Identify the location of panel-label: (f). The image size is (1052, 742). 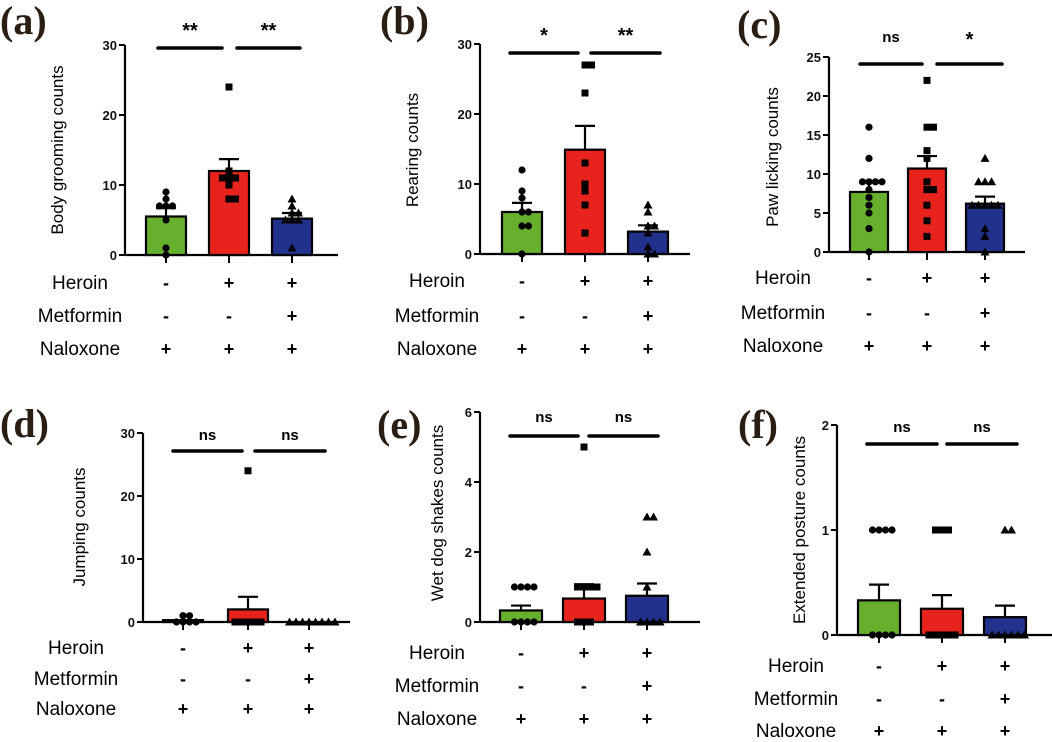
(758, 424).